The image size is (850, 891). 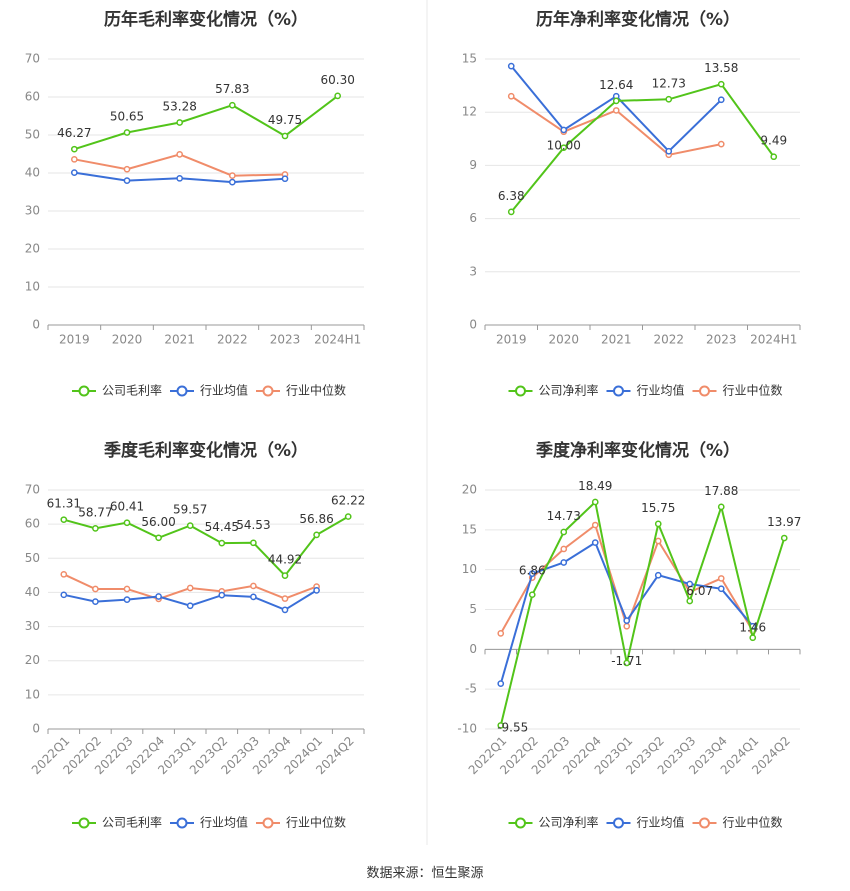 I want to click on data-label: 14.73, so click(x=564, y=516).